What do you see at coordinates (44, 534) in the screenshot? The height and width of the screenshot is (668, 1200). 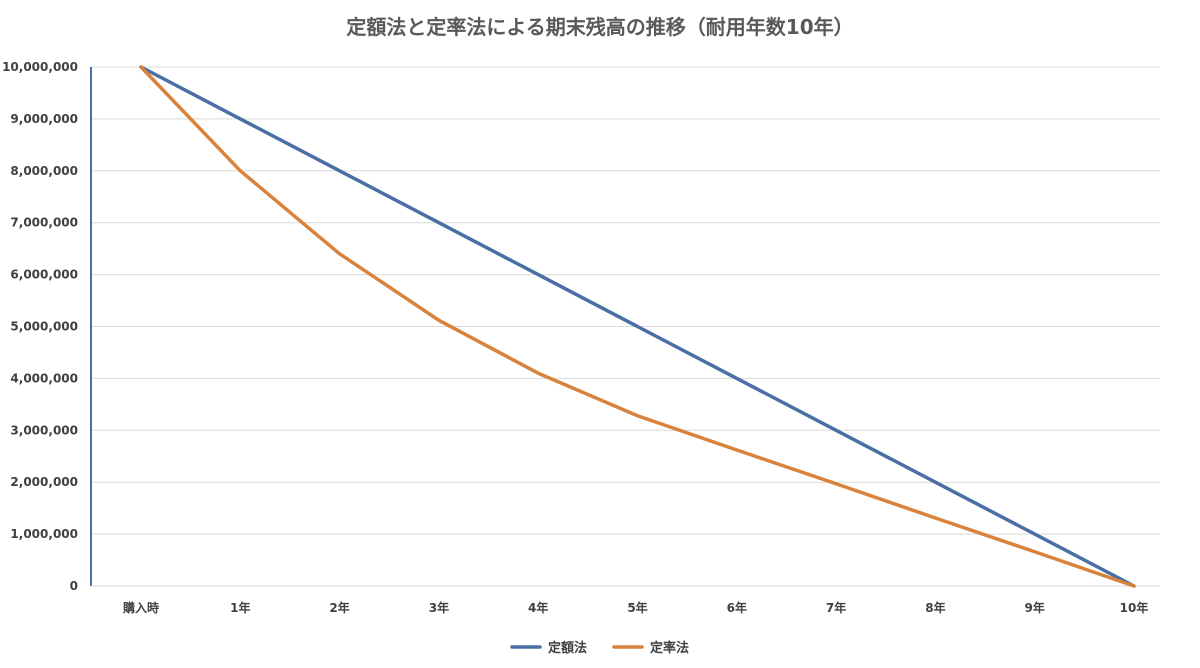 I see `y-tick-label: 1,000,000` at bounding box center [44, 534].